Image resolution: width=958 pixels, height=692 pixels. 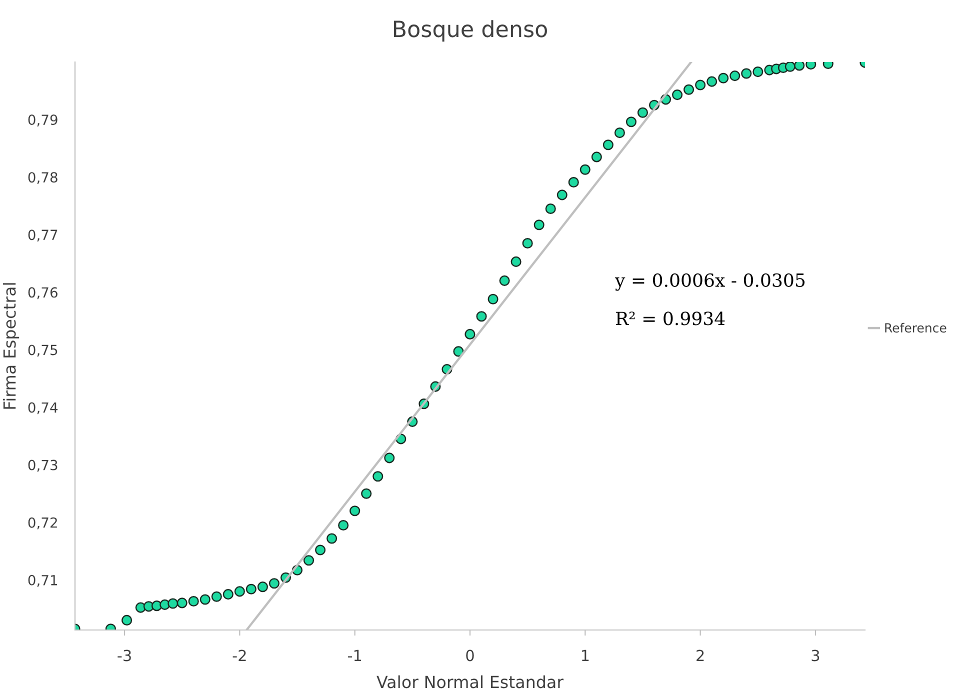 I want to click on y-tick-label: 0,75, so click(x=43, y=350).